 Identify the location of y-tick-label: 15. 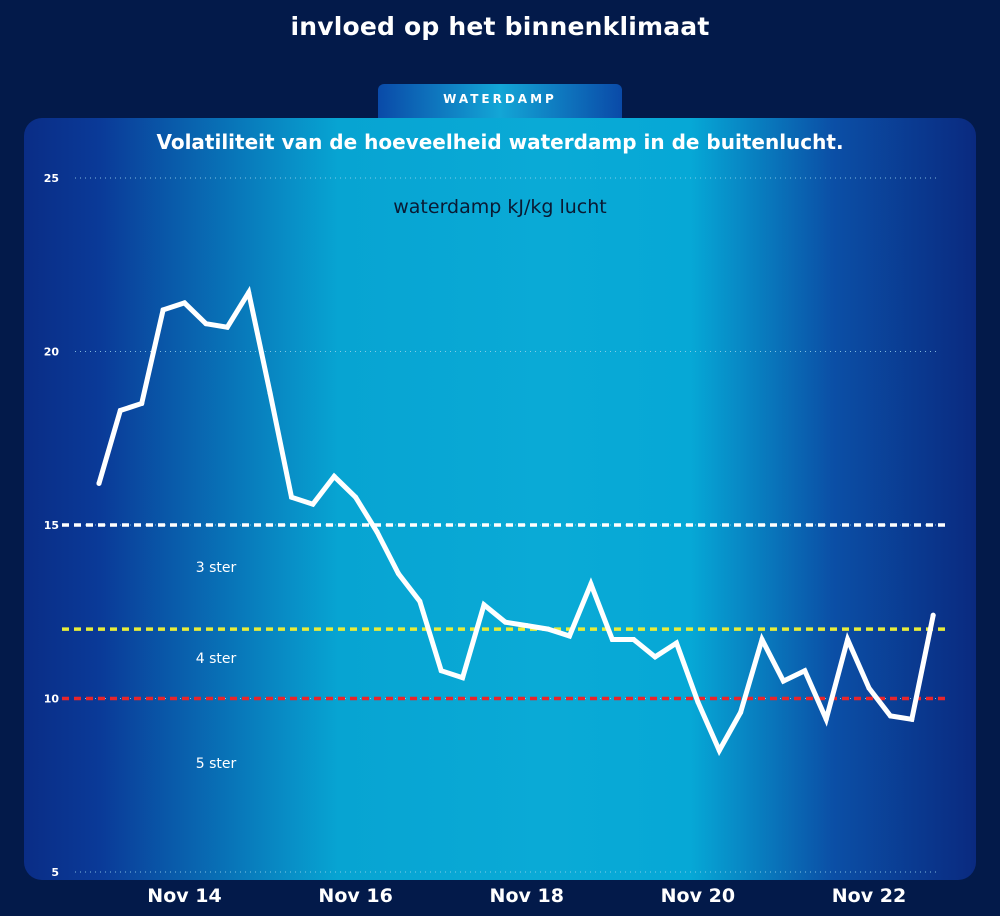
(51, 525).